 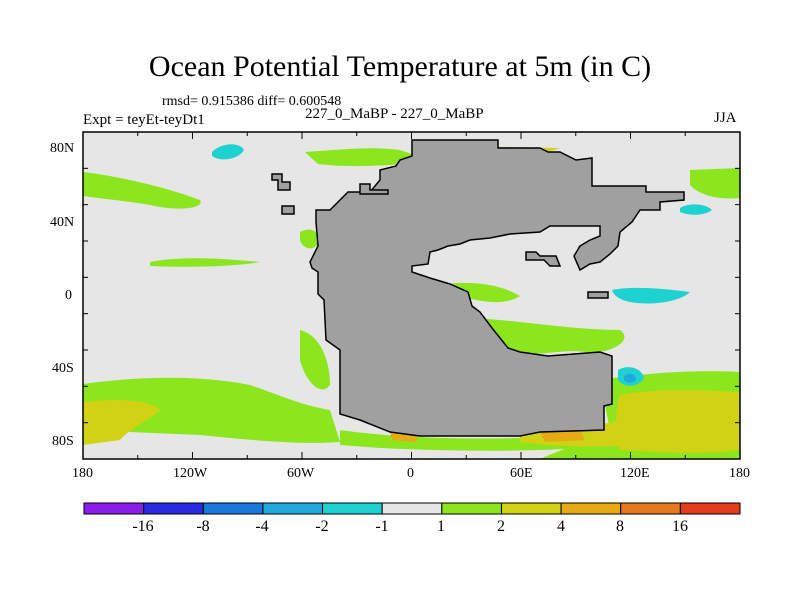 What do you see at coordinates (441, 526) in the screenshot?
I see `colorbar-label: 1` at bounding box center [441, 526].